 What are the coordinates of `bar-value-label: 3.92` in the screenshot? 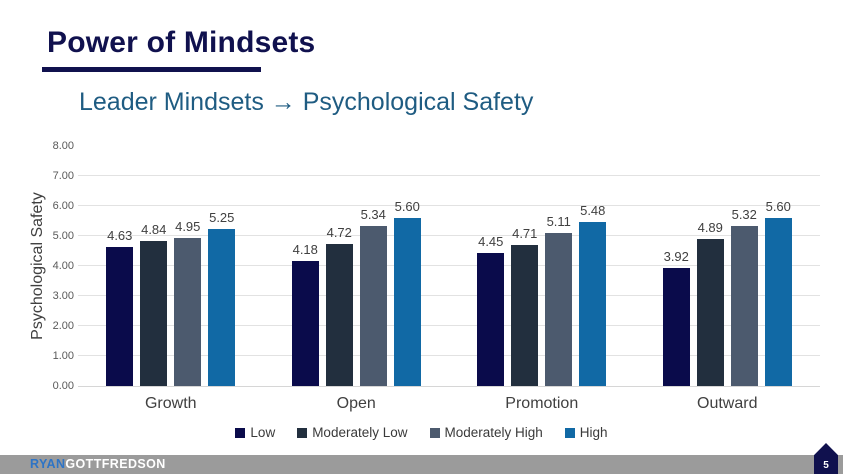 It's located at (676, 257).